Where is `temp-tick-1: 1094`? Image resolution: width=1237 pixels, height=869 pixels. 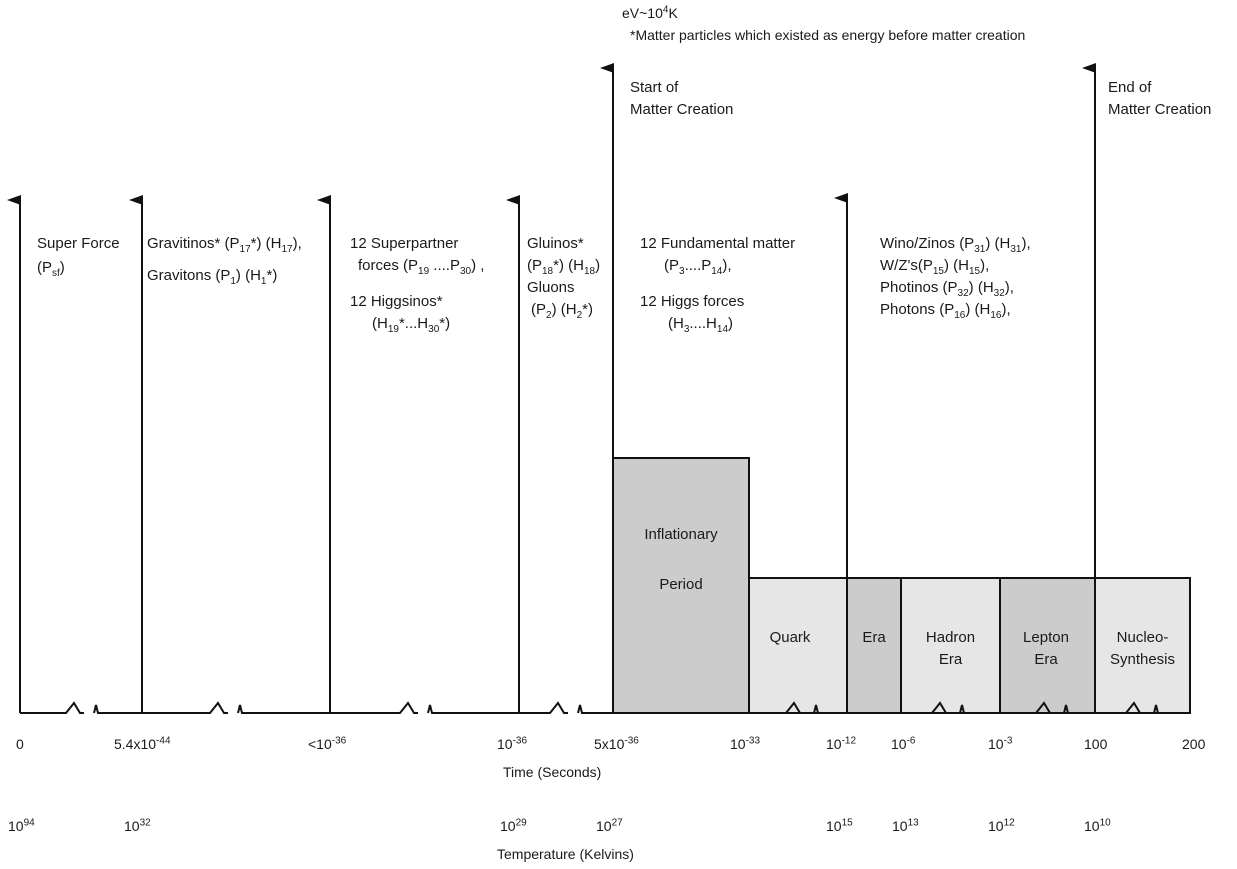
temp-tick-1: 1094 is located at coordinates (21, 825).